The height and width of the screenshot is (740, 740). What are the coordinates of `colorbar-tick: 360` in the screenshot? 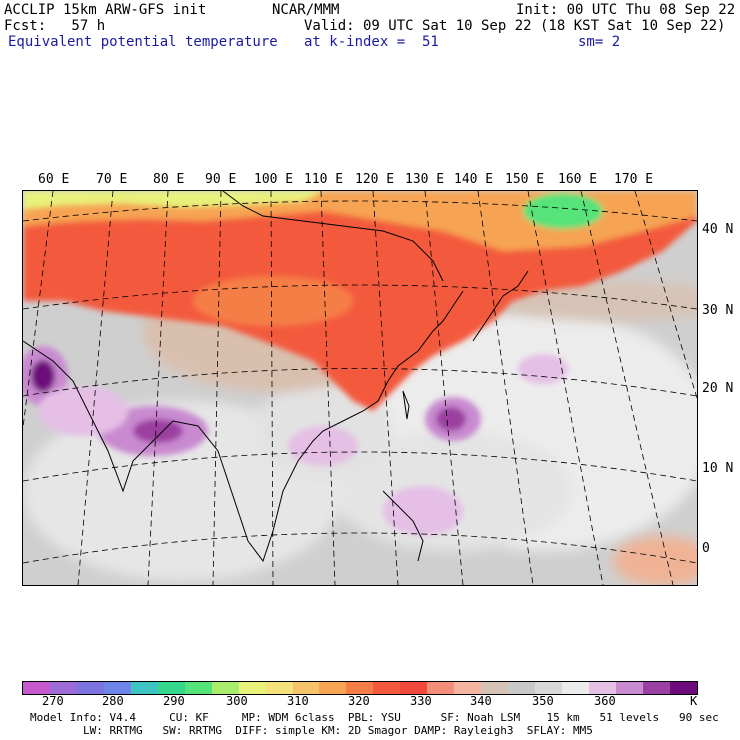 It's located at (605, 701).